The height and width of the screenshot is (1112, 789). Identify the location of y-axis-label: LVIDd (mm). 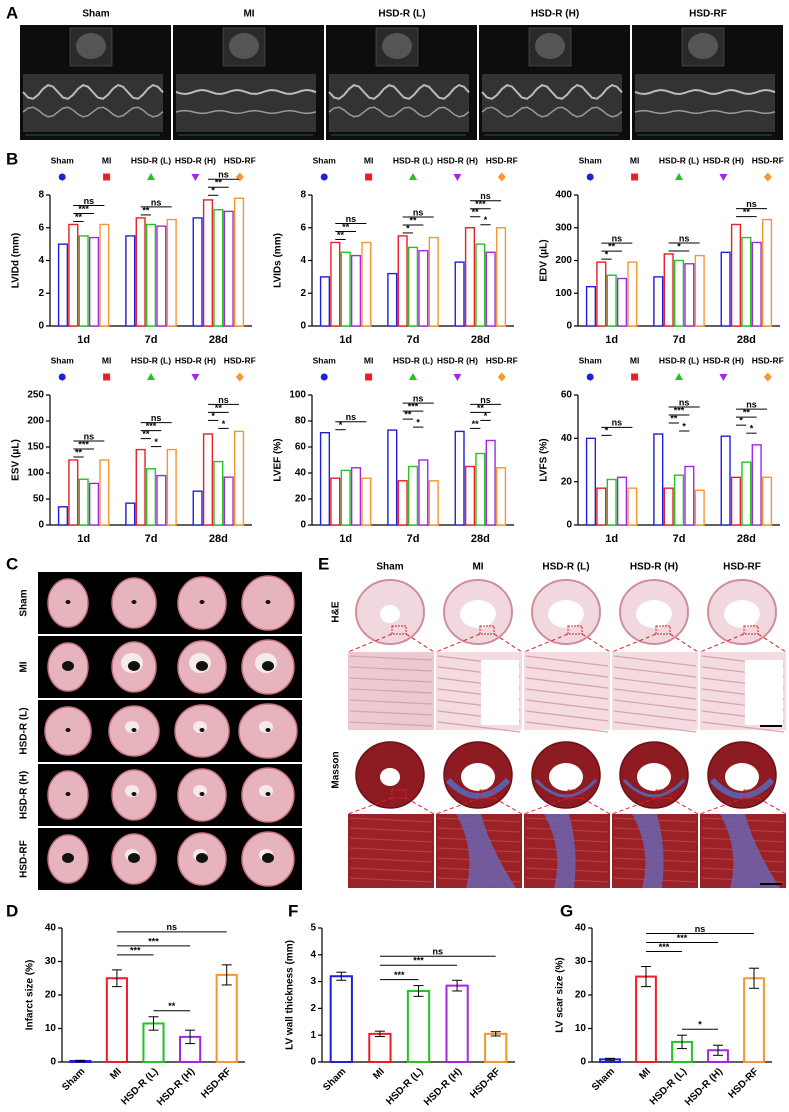
(16, 260).